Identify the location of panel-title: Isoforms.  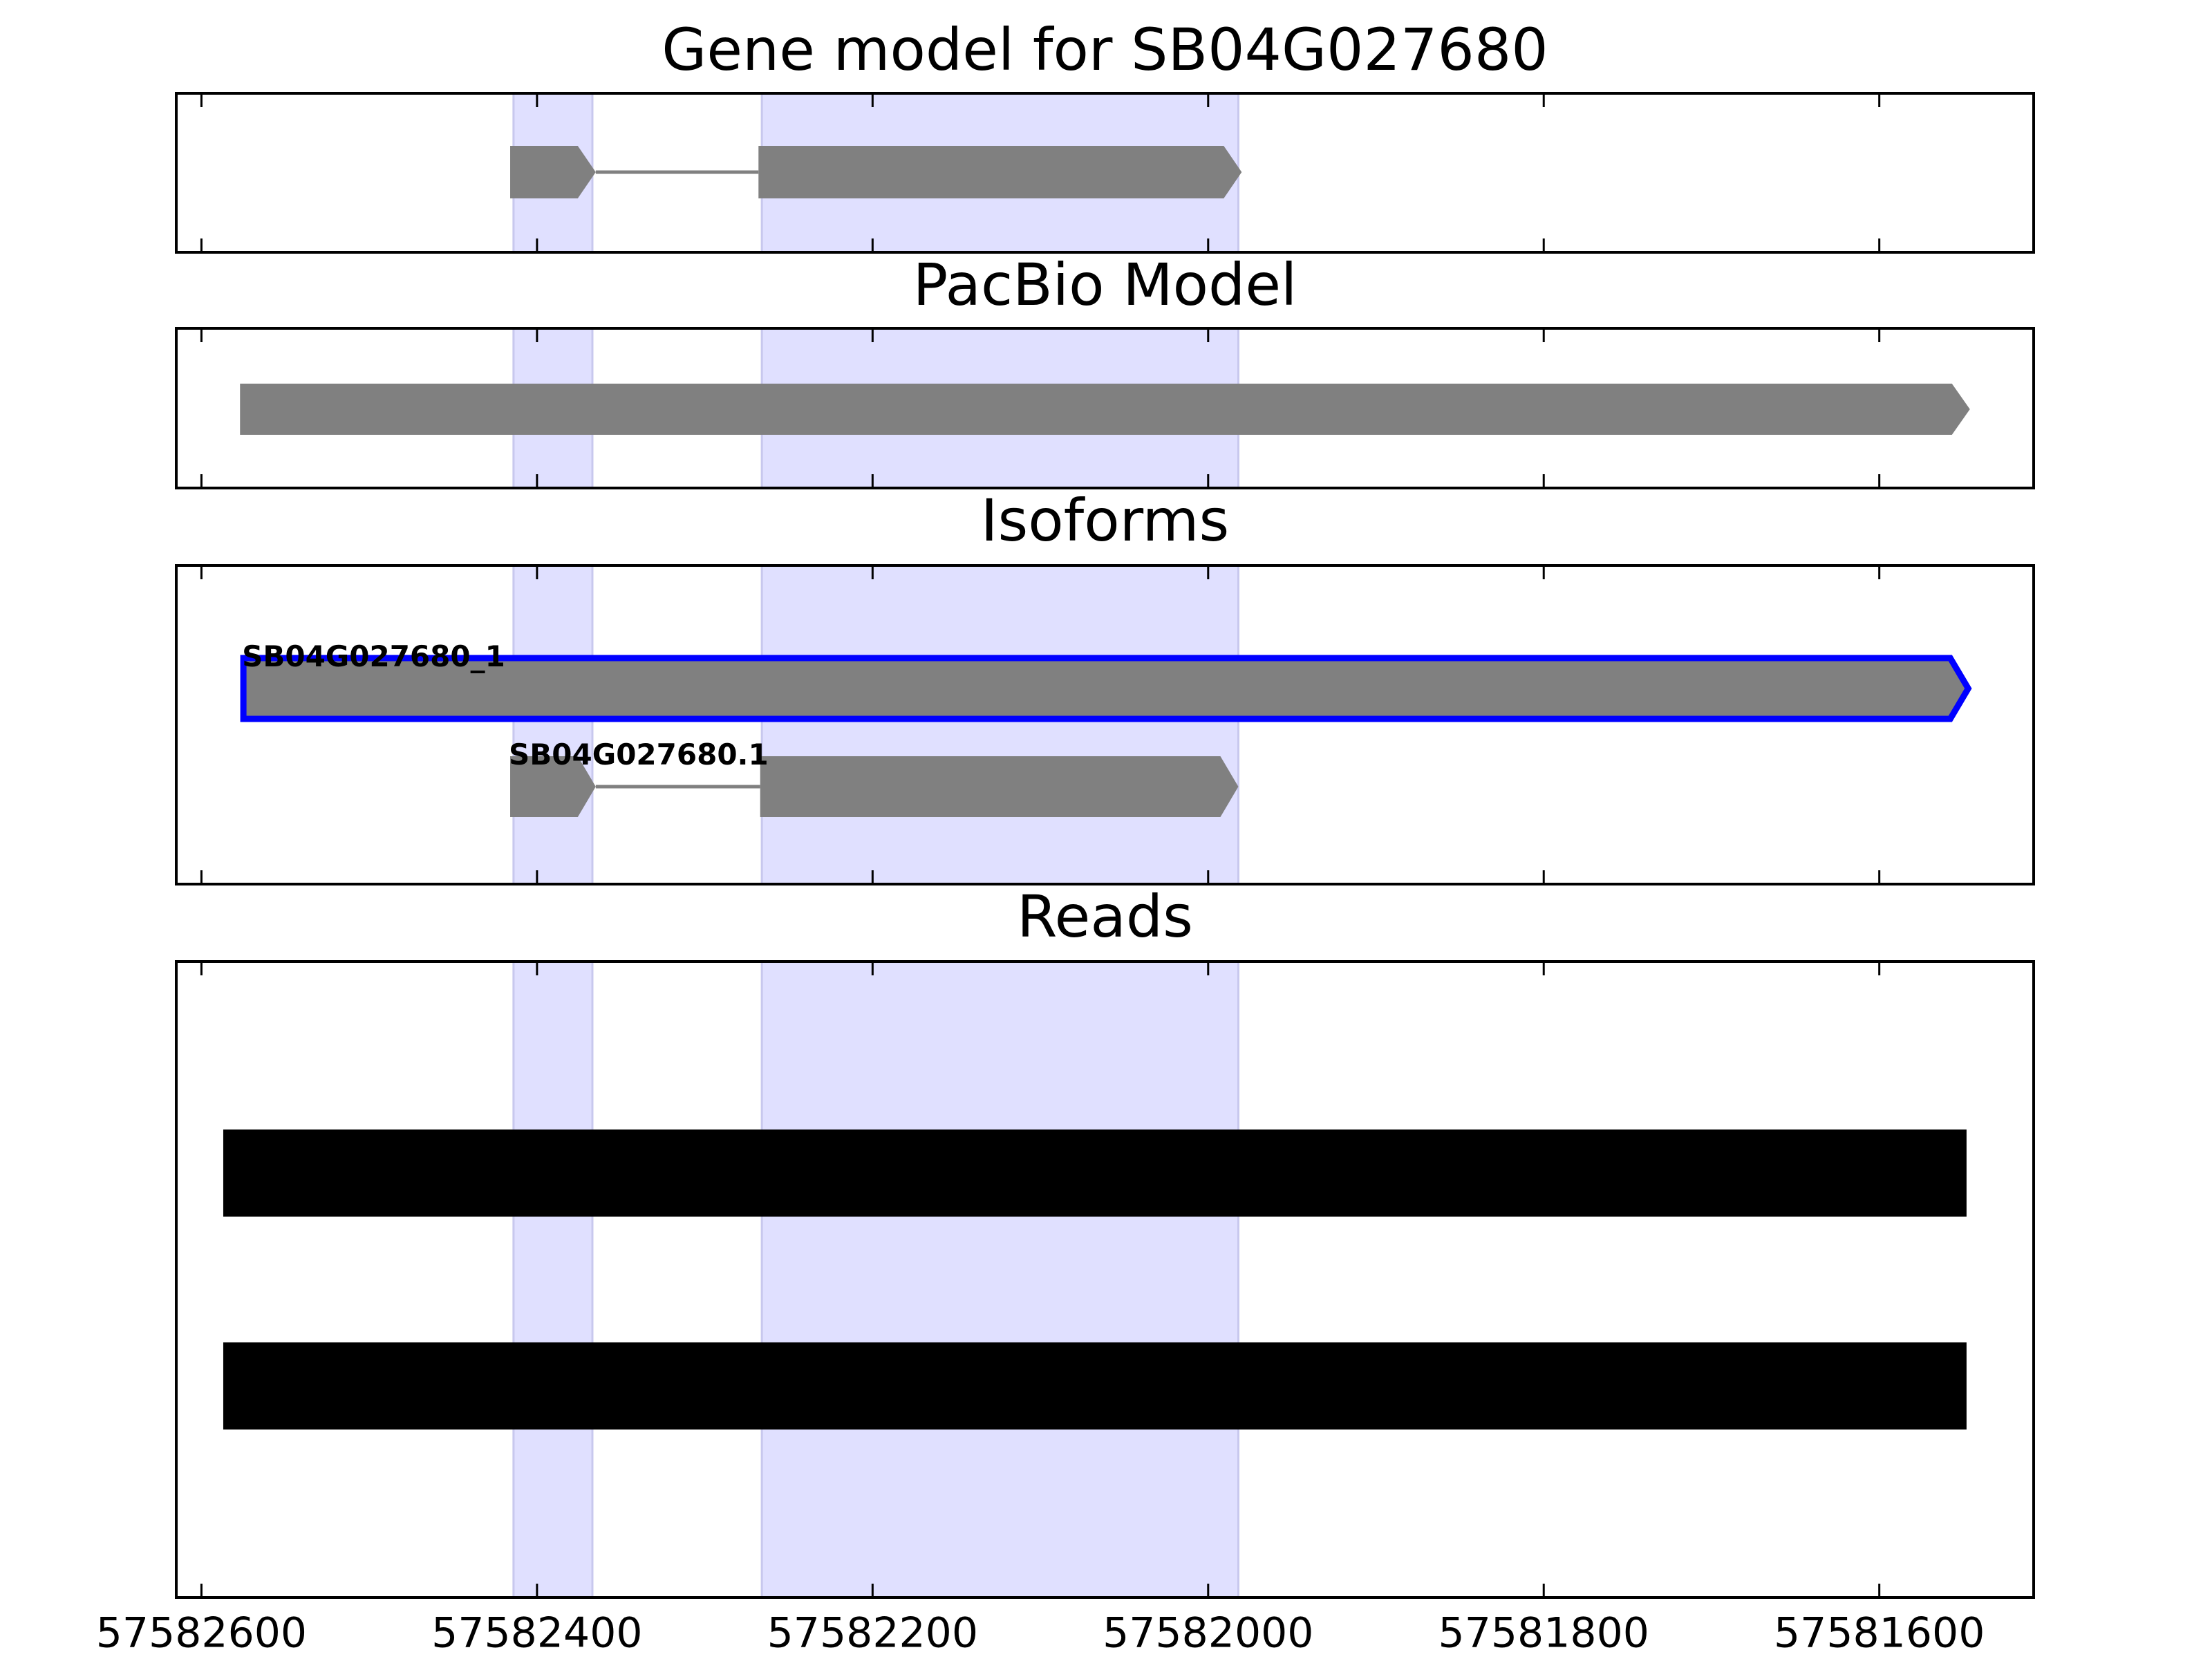
(1105, 520).